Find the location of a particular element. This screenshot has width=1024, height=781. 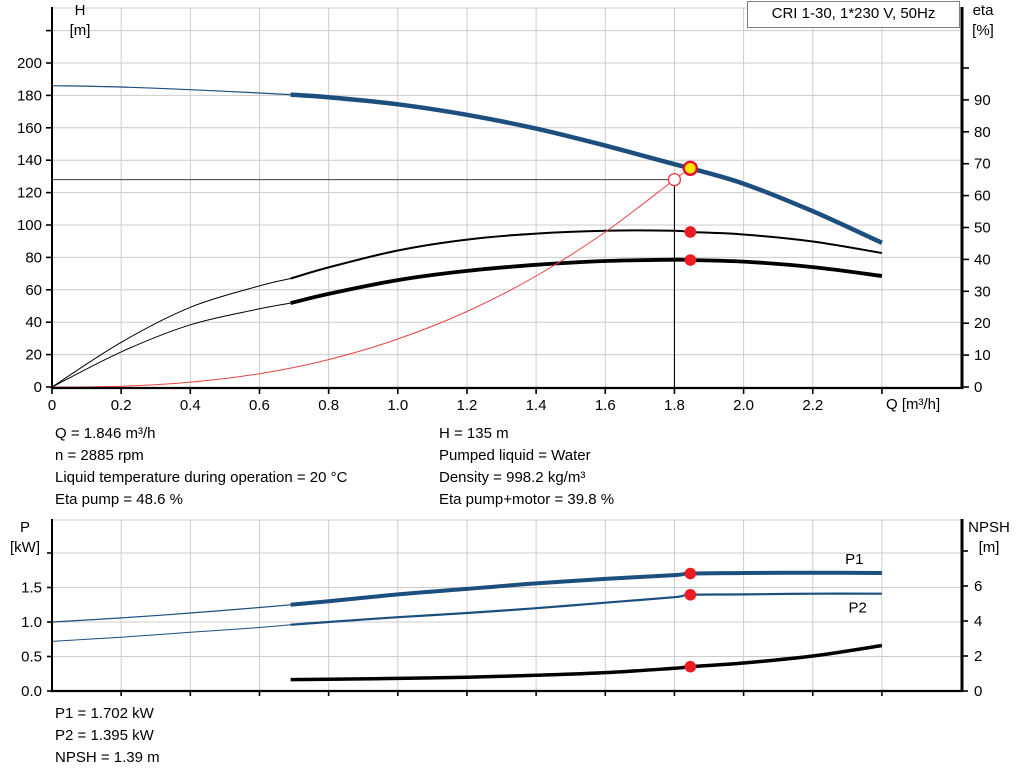

left-tick-label: 140 is located at coordinates (29, 160).